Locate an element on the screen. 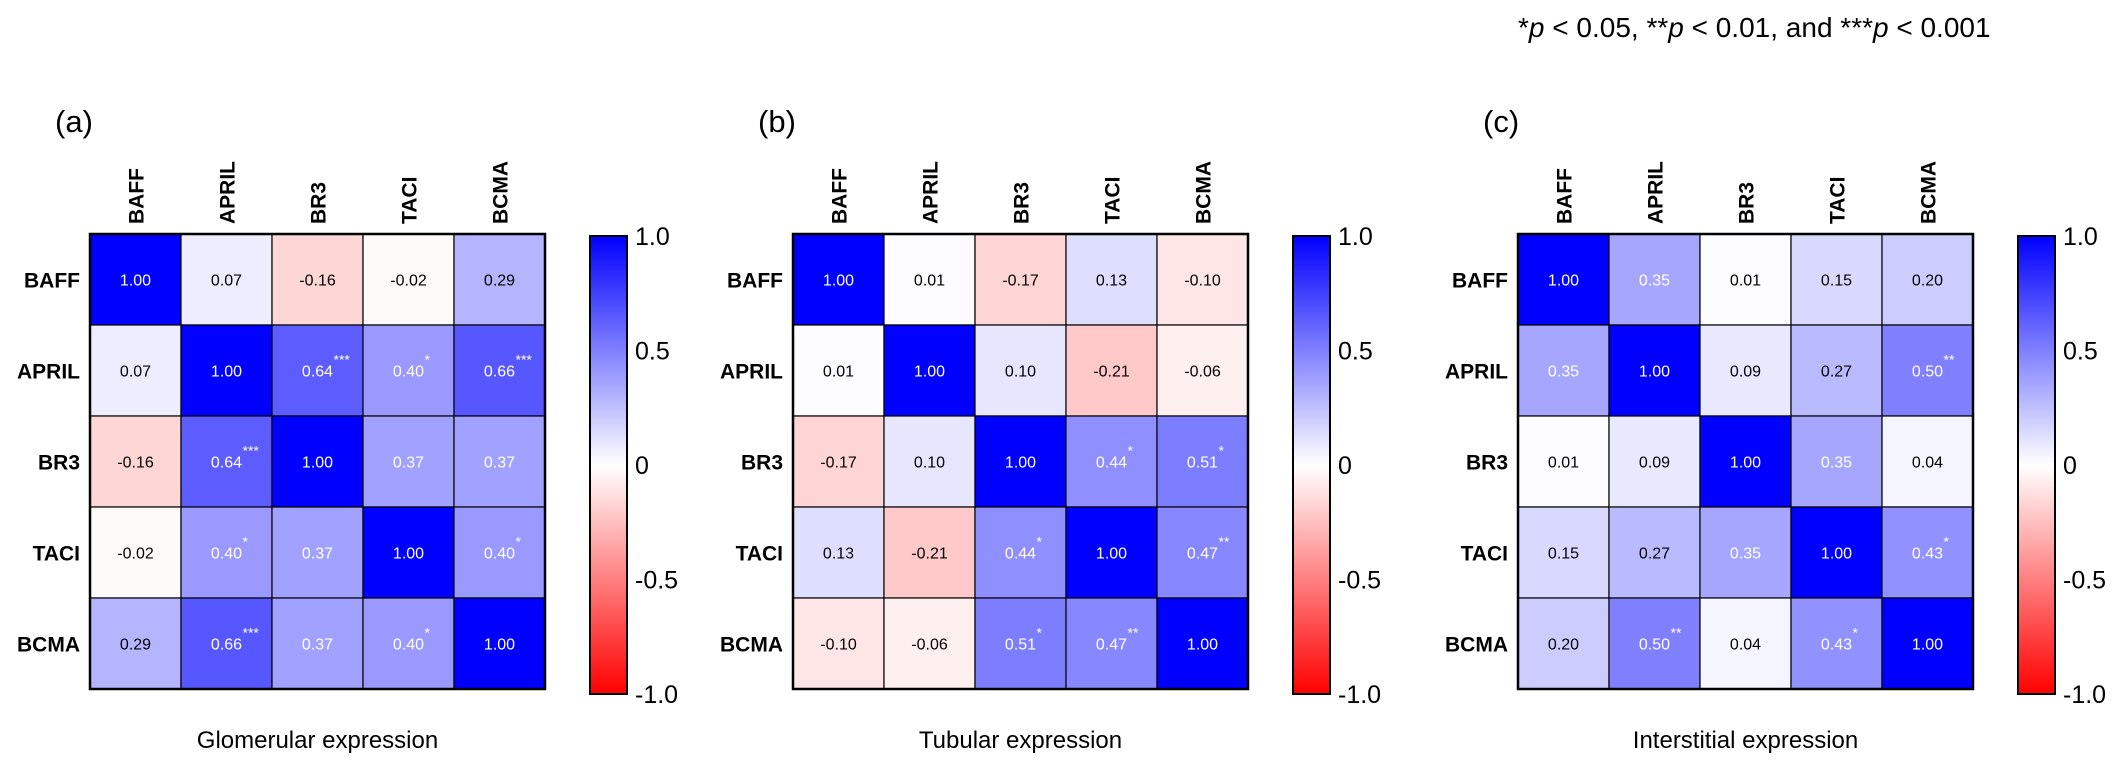  p-symbol-2: p is located at coordinates (1676, 27).